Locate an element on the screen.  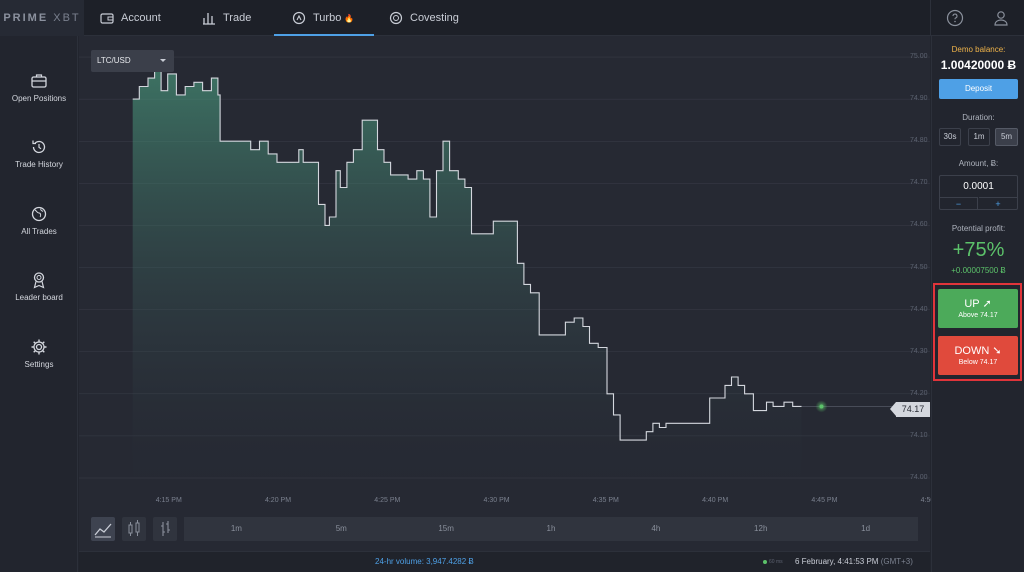
briefcase-icon is located at coordinates (39, 81).